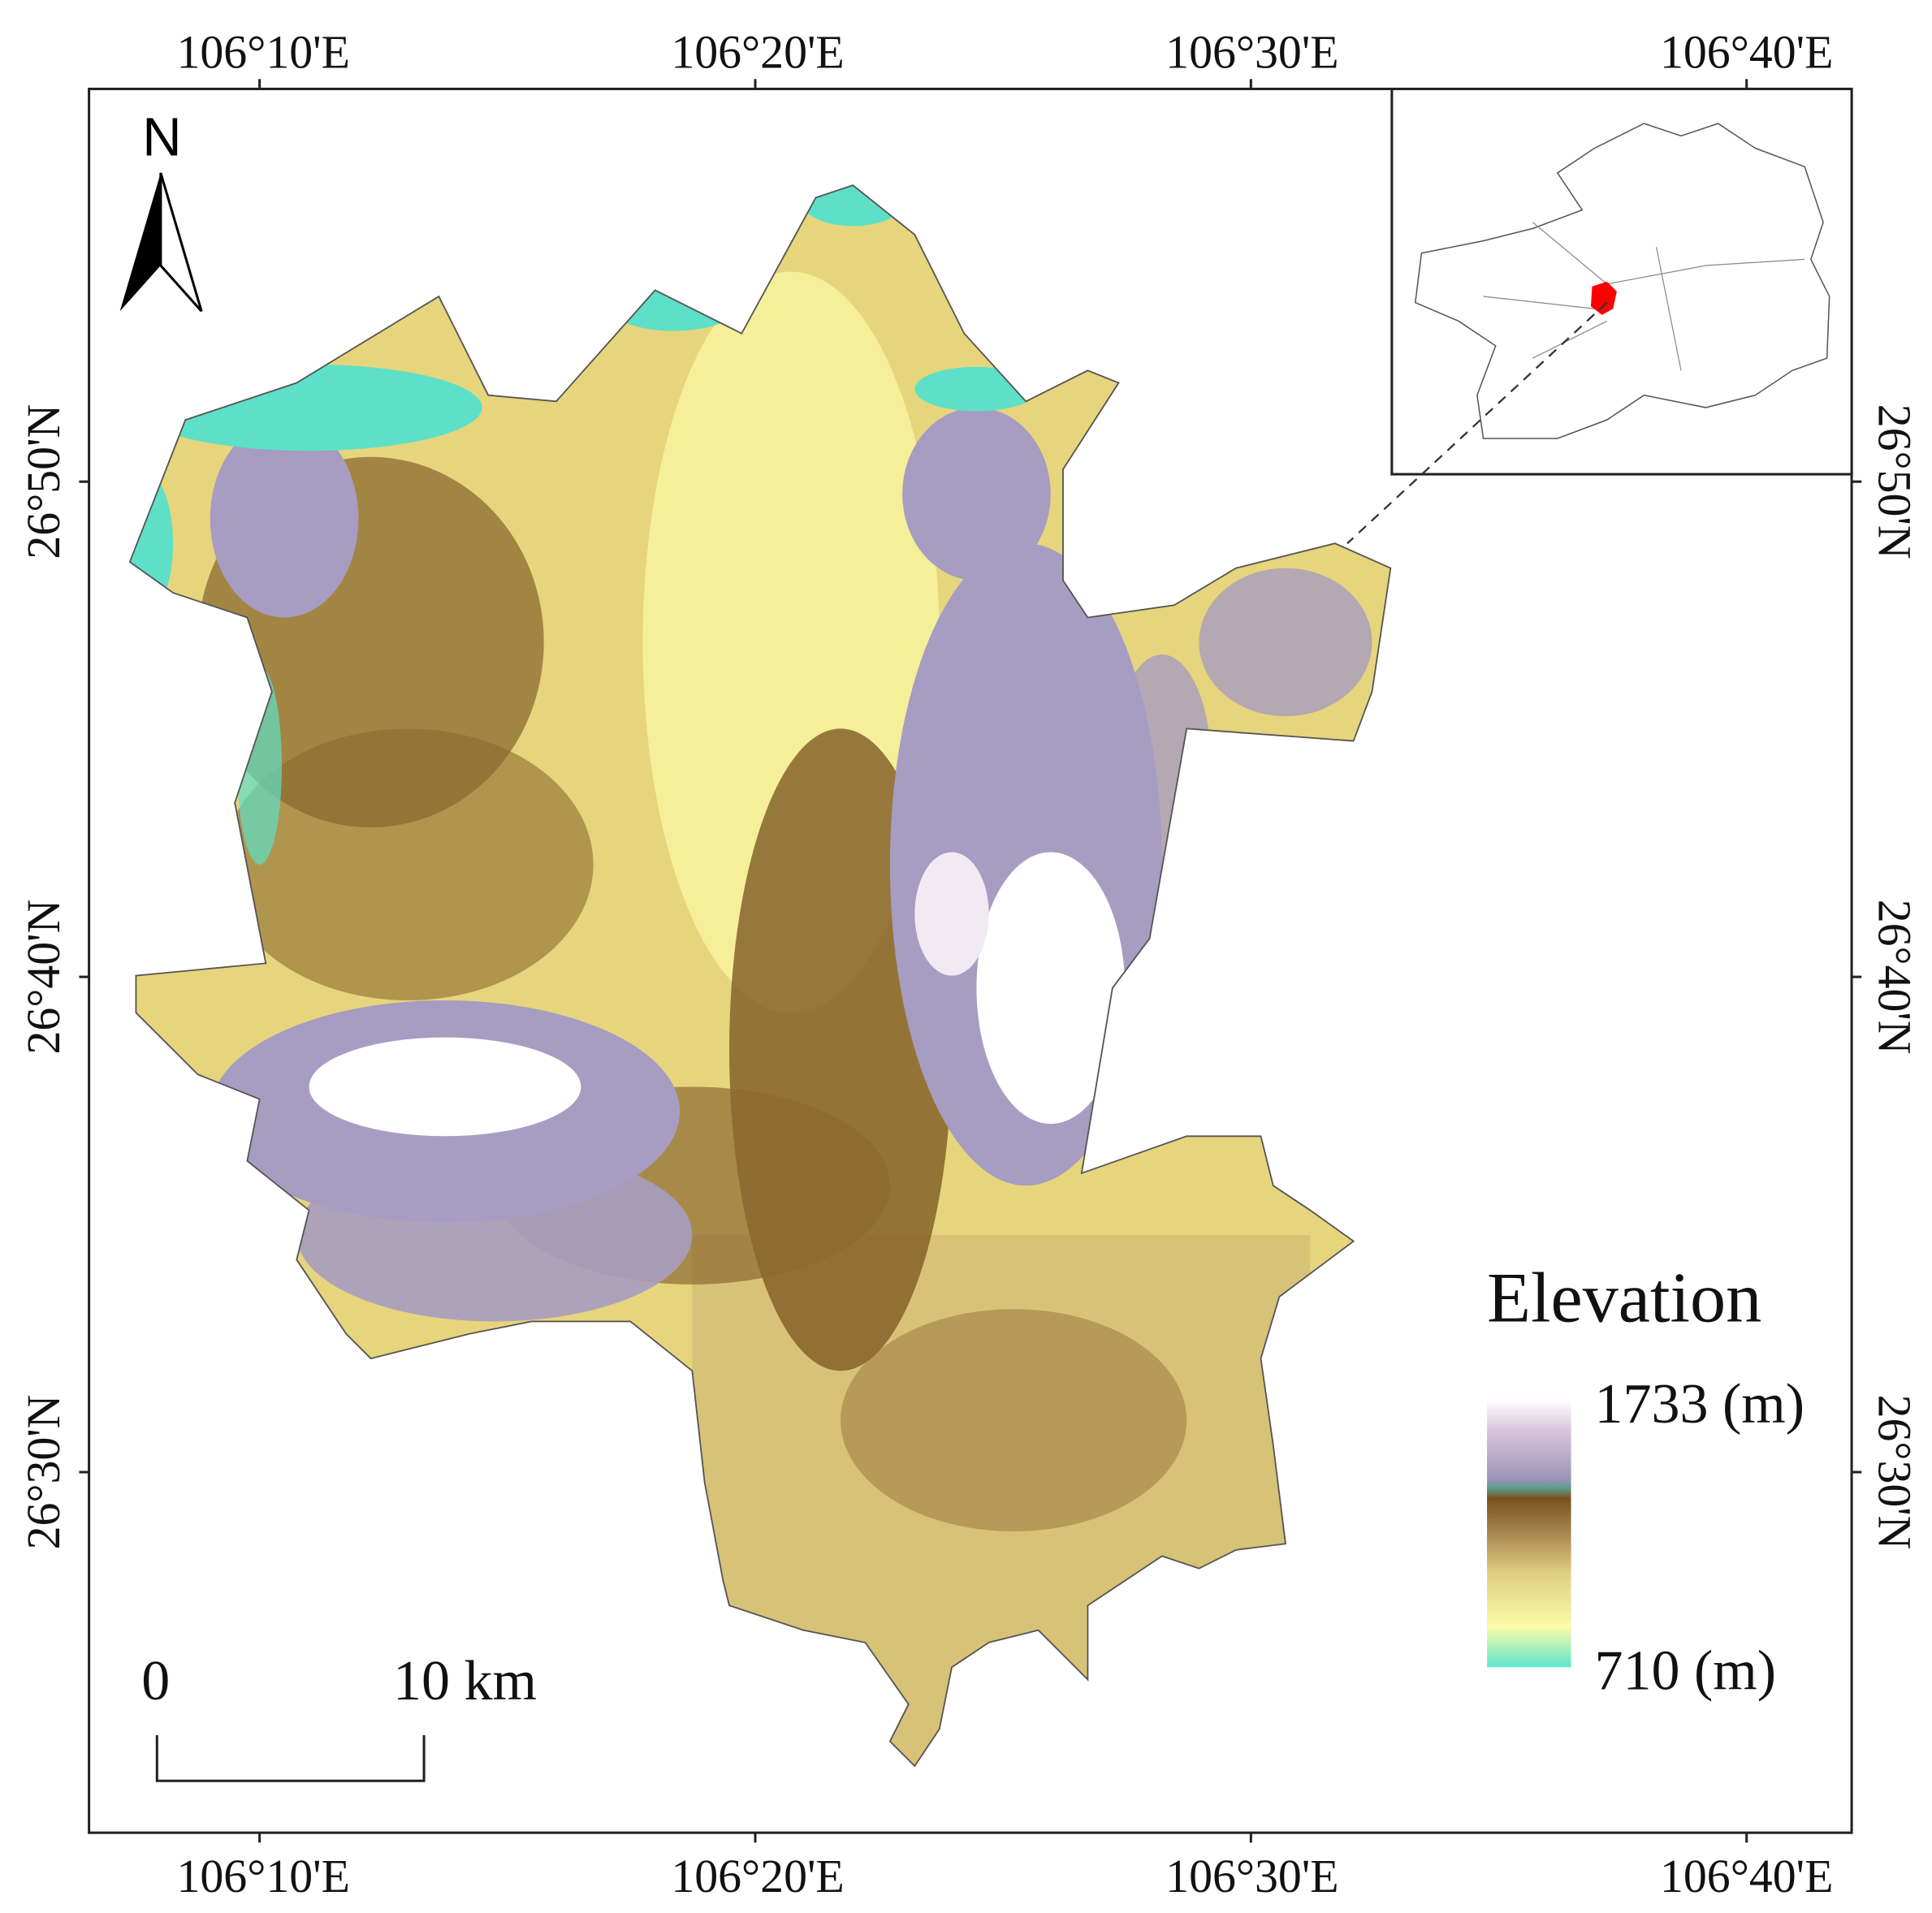  I want to click on province-outline, so click(1622, 281).